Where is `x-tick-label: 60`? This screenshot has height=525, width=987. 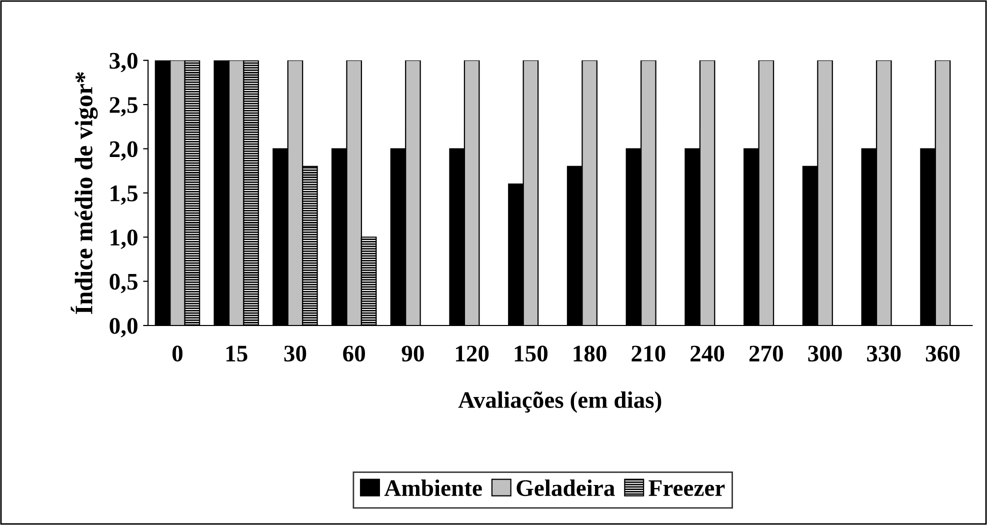 x-tick-label: 60 is located at coordinates (354, 354).